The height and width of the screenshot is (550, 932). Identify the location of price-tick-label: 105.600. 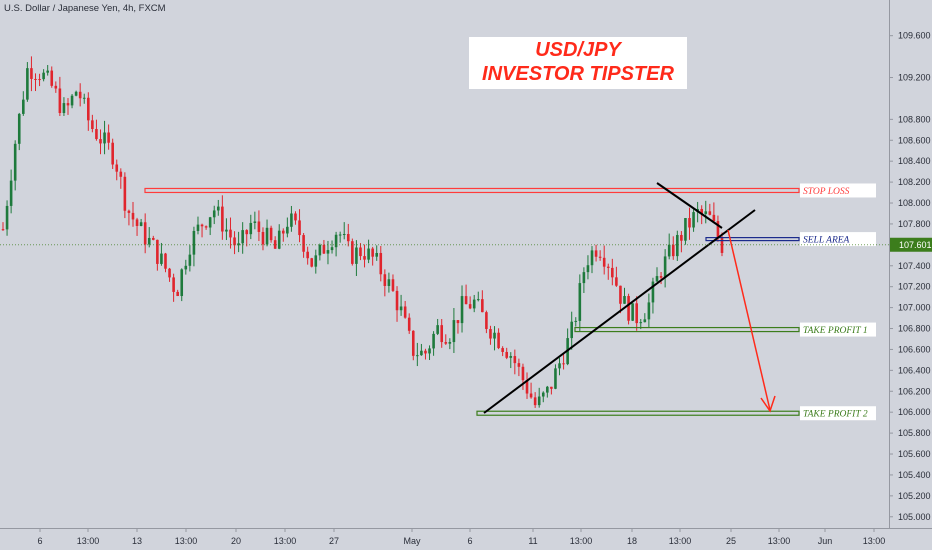
(914, 454).